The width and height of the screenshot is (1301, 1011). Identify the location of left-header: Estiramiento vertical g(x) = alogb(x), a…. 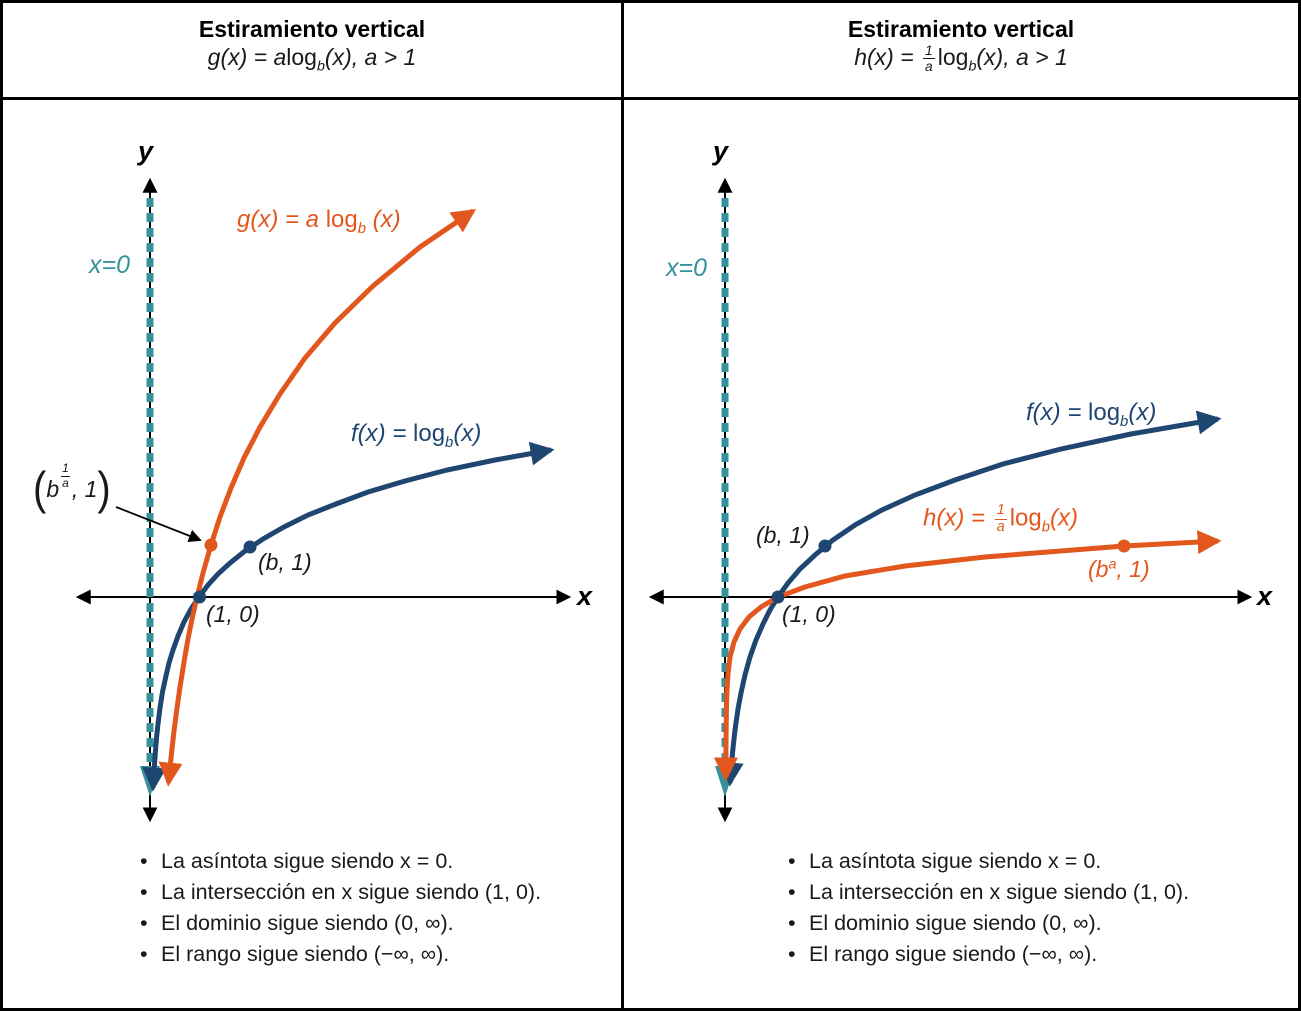
(312, 51).